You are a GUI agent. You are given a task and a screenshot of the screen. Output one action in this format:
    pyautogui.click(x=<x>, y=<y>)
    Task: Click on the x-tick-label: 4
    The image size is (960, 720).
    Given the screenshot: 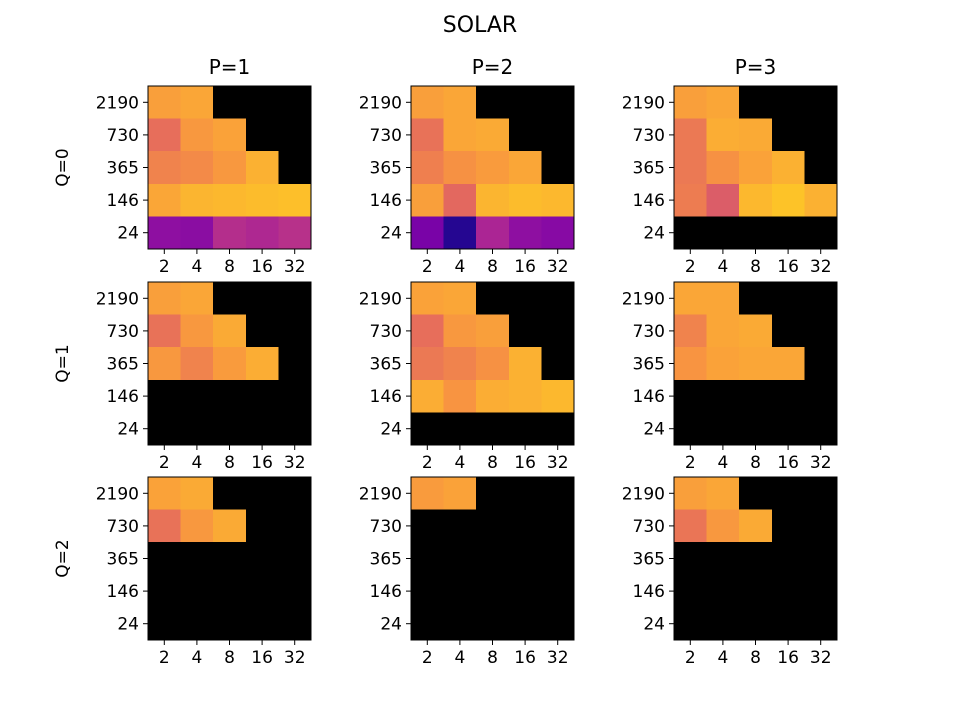 What is the action you would take?
    pyautogui.click(x=722, y=463)
    